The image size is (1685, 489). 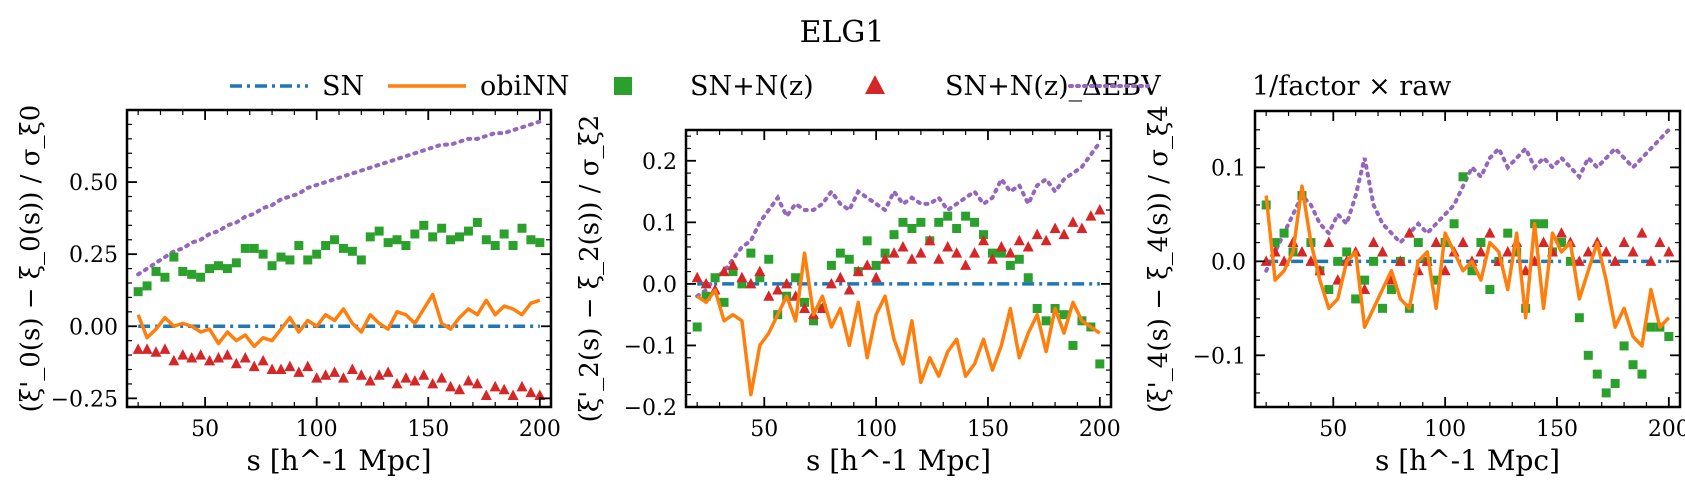 What do you see at coordinates (1259, 86) in the screenshot?
I see `legend-item-raw: 1/factor × raw` at bounding box center [1259, 86].